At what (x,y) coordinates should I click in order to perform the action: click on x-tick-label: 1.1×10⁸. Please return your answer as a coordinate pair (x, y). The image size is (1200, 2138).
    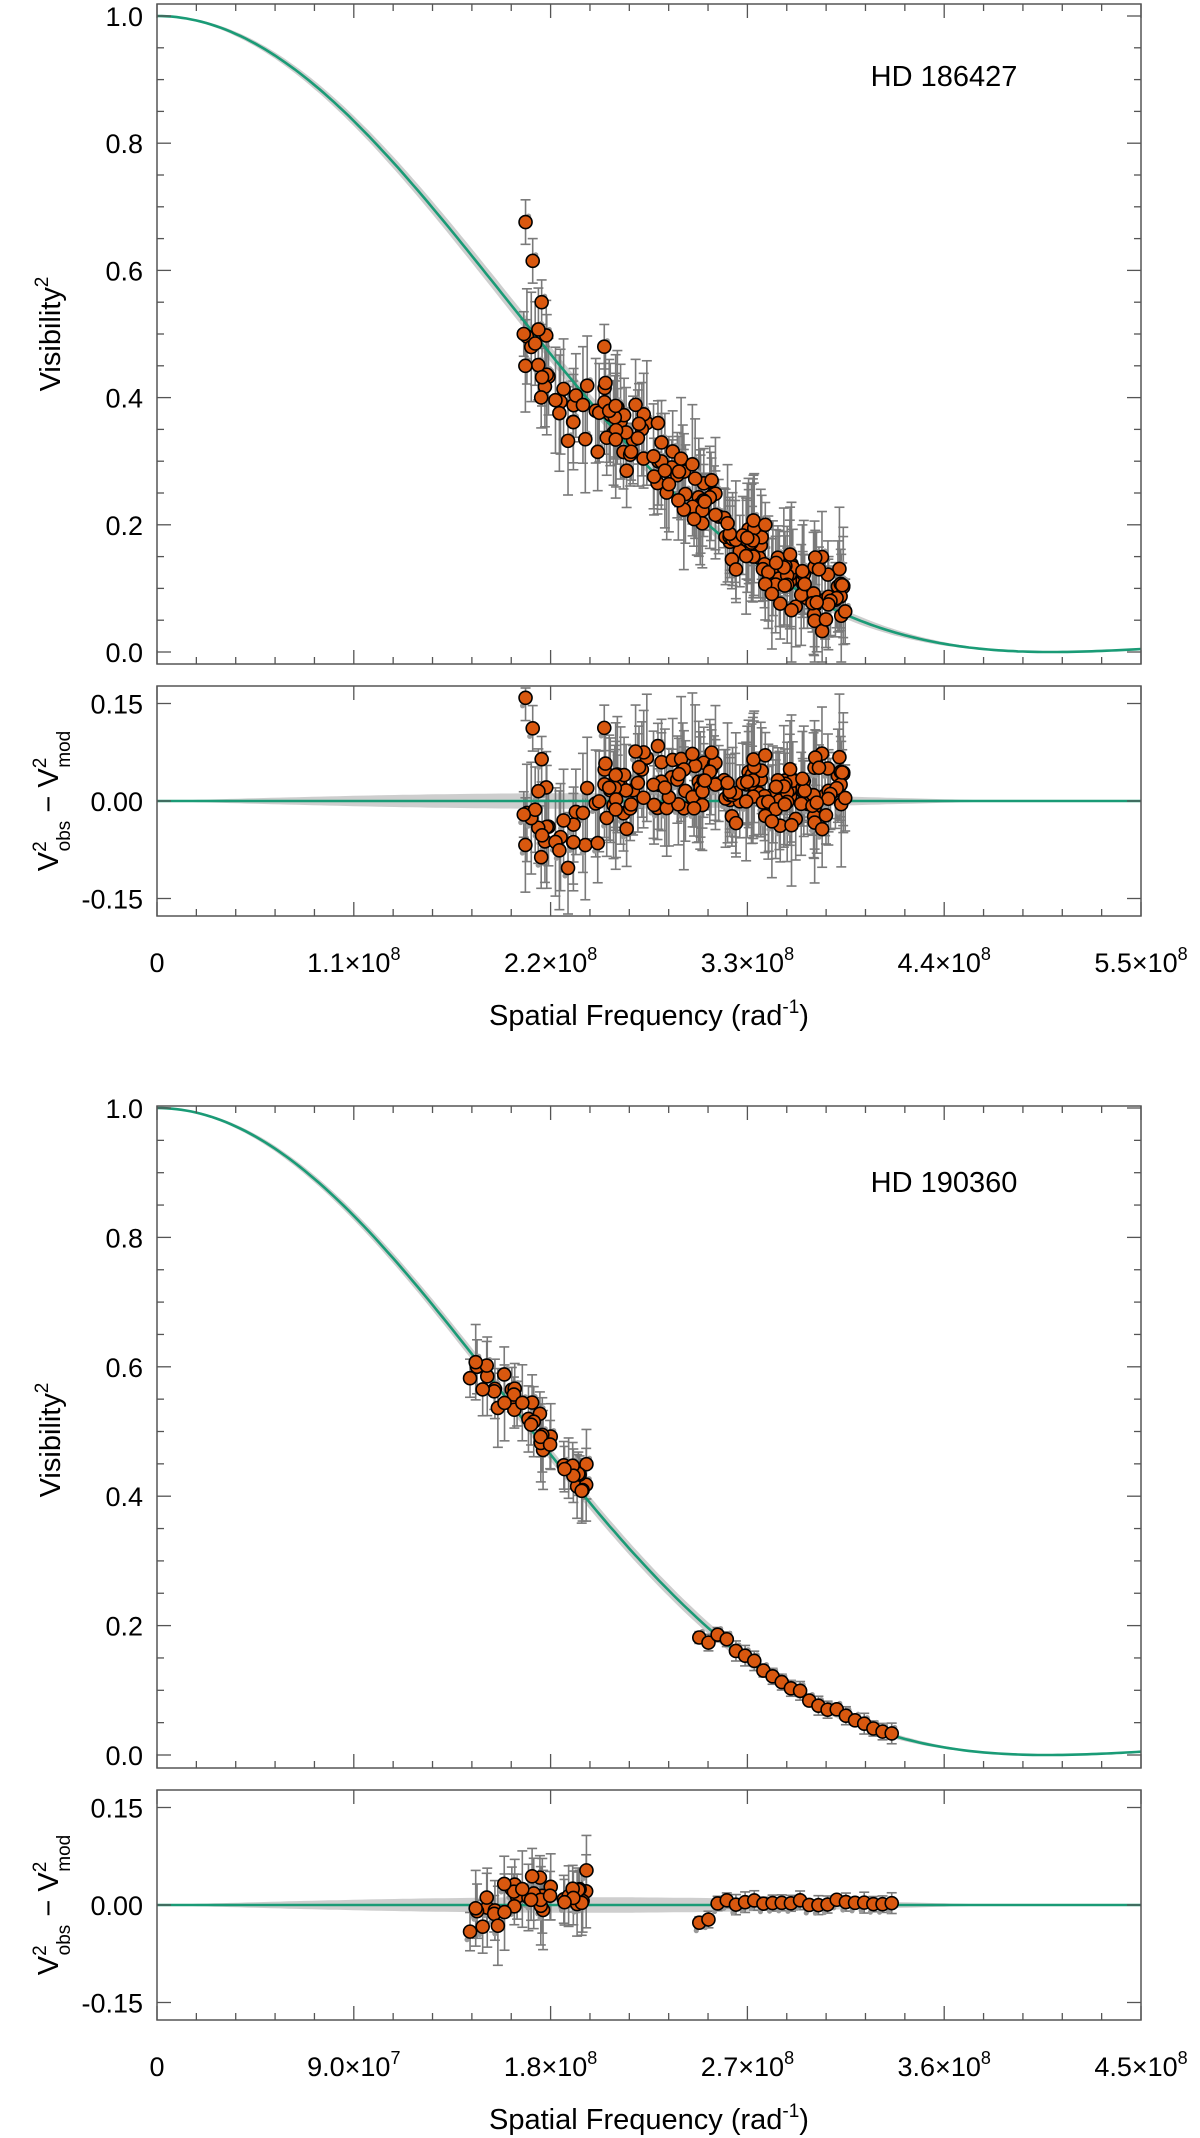
    Looking at the image, I should click on (353, 961).